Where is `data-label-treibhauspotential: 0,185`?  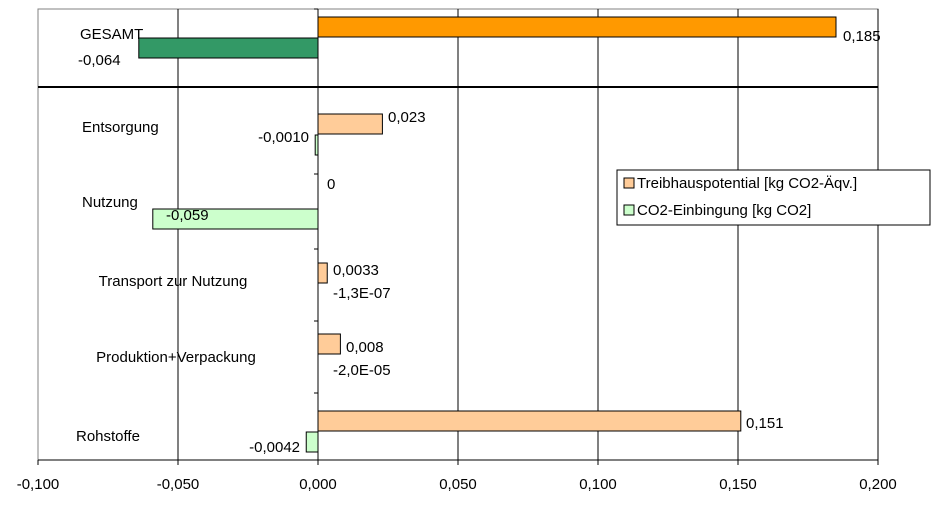
data-label-treibhauspotential: 0,185 is located at coordinates (862, 36).